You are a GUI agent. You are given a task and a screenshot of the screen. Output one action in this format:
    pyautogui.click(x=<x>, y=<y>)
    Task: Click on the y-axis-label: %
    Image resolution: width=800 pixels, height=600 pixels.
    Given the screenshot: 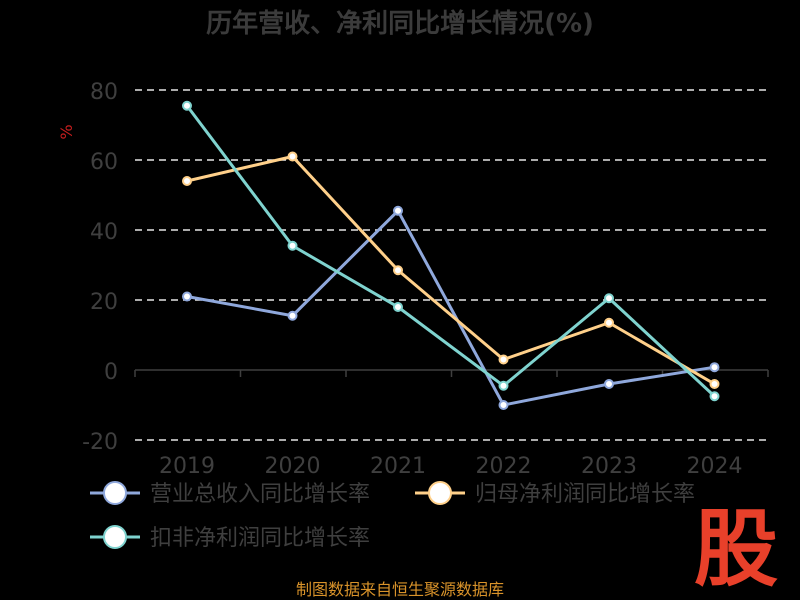 What is the action you would take?
    pyautogui.click(x=66, y=131)
    